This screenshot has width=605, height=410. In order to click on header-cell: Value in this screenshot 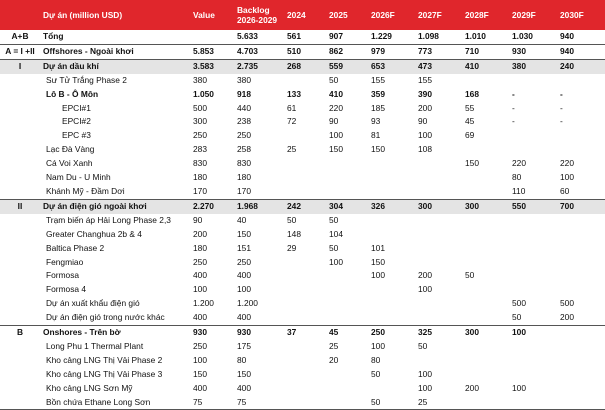, I will do `click(212, 15)`.